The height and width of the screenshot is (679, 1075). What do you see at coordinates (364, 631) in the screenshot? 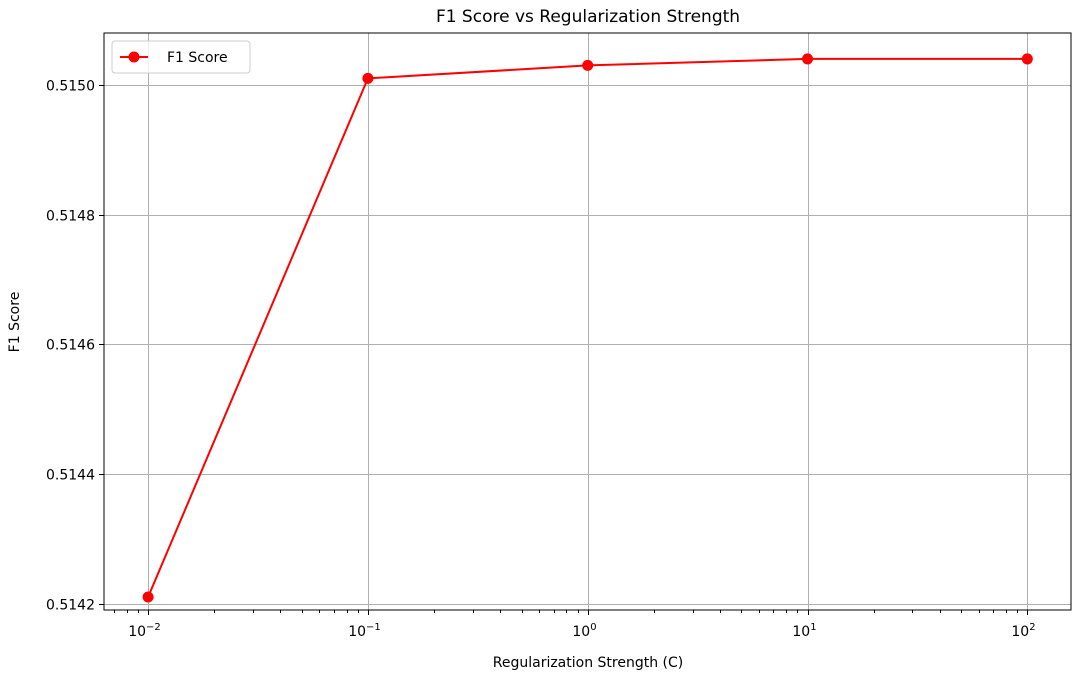
I see `x-tick-label: 10⁻¹` at bounding box center [364, 631].